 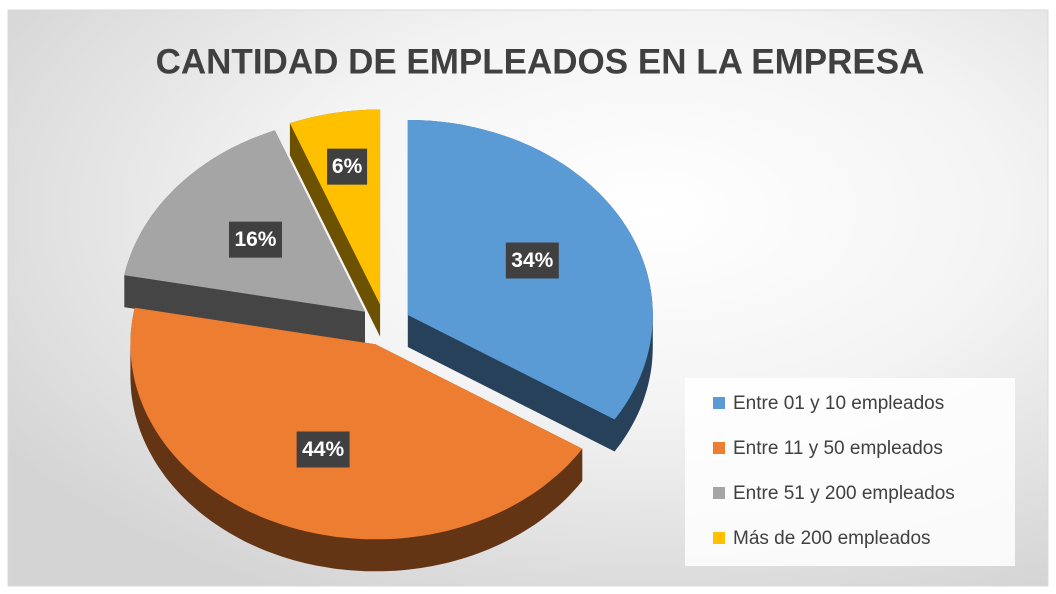 I want to click on data-label: 44%, so click(x=323, y=449).